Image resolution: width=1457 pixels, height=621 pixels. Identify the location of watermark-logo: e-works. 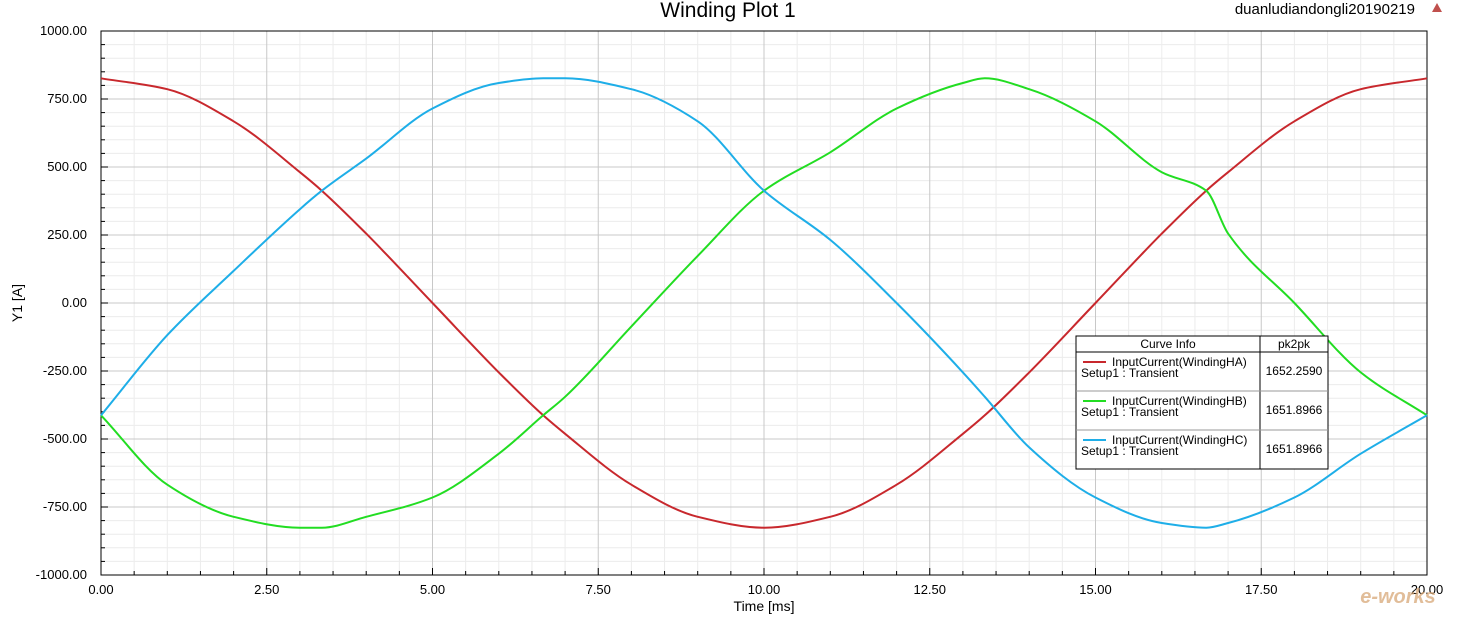
(1398, 597).